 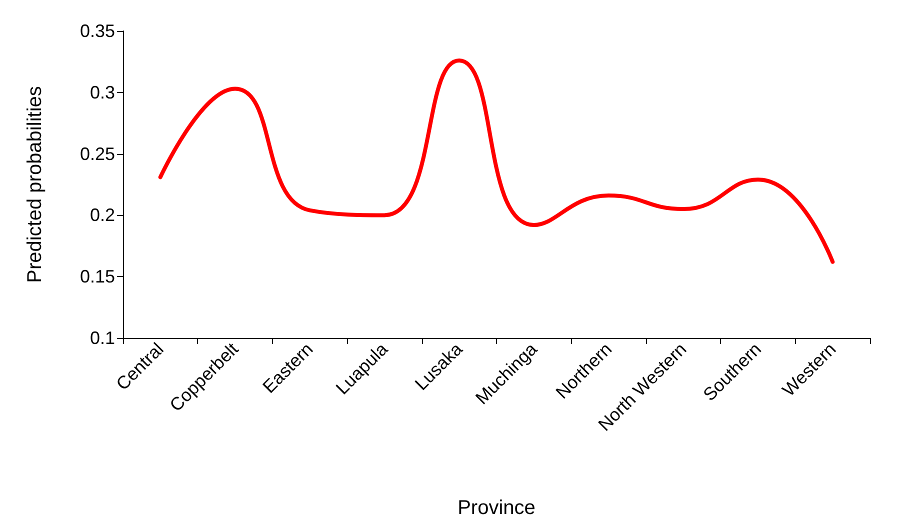 What do you see at coordinates (102, 92) in the screenshot?
I see `y-tick-label: 0.3` at bounding box center [102, 92].